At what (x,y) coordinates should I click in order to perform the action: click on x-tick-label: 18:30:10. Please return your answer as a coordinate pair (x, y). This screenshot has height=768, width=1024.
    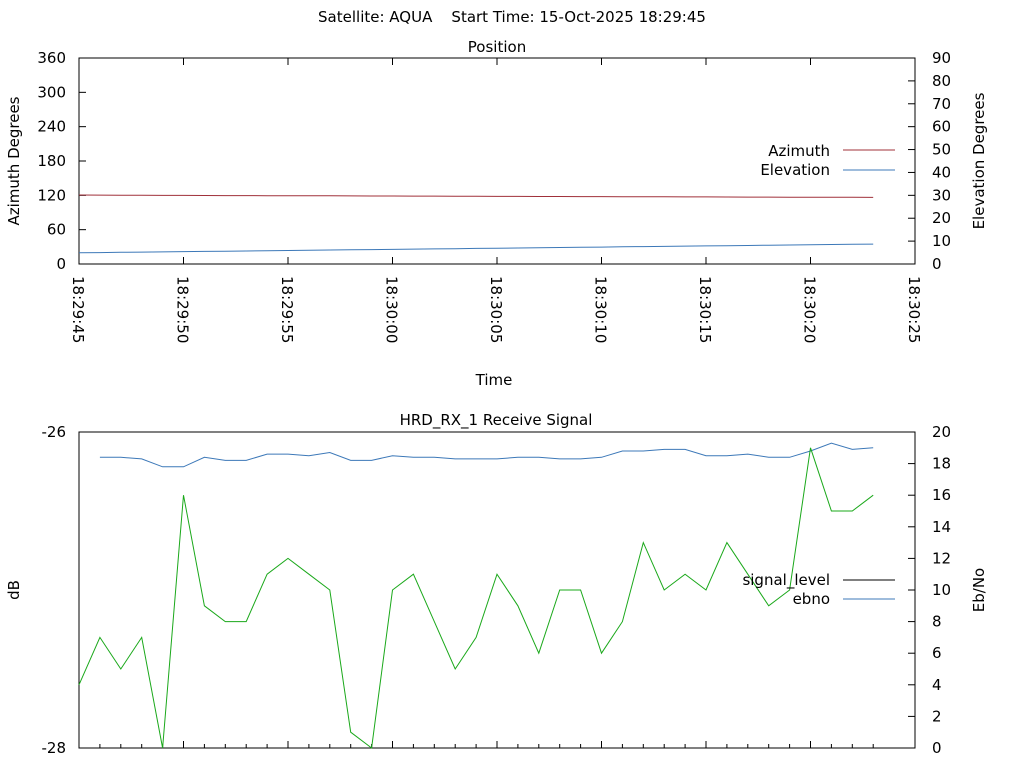
    Looking at the image, I should click on (601, 309).